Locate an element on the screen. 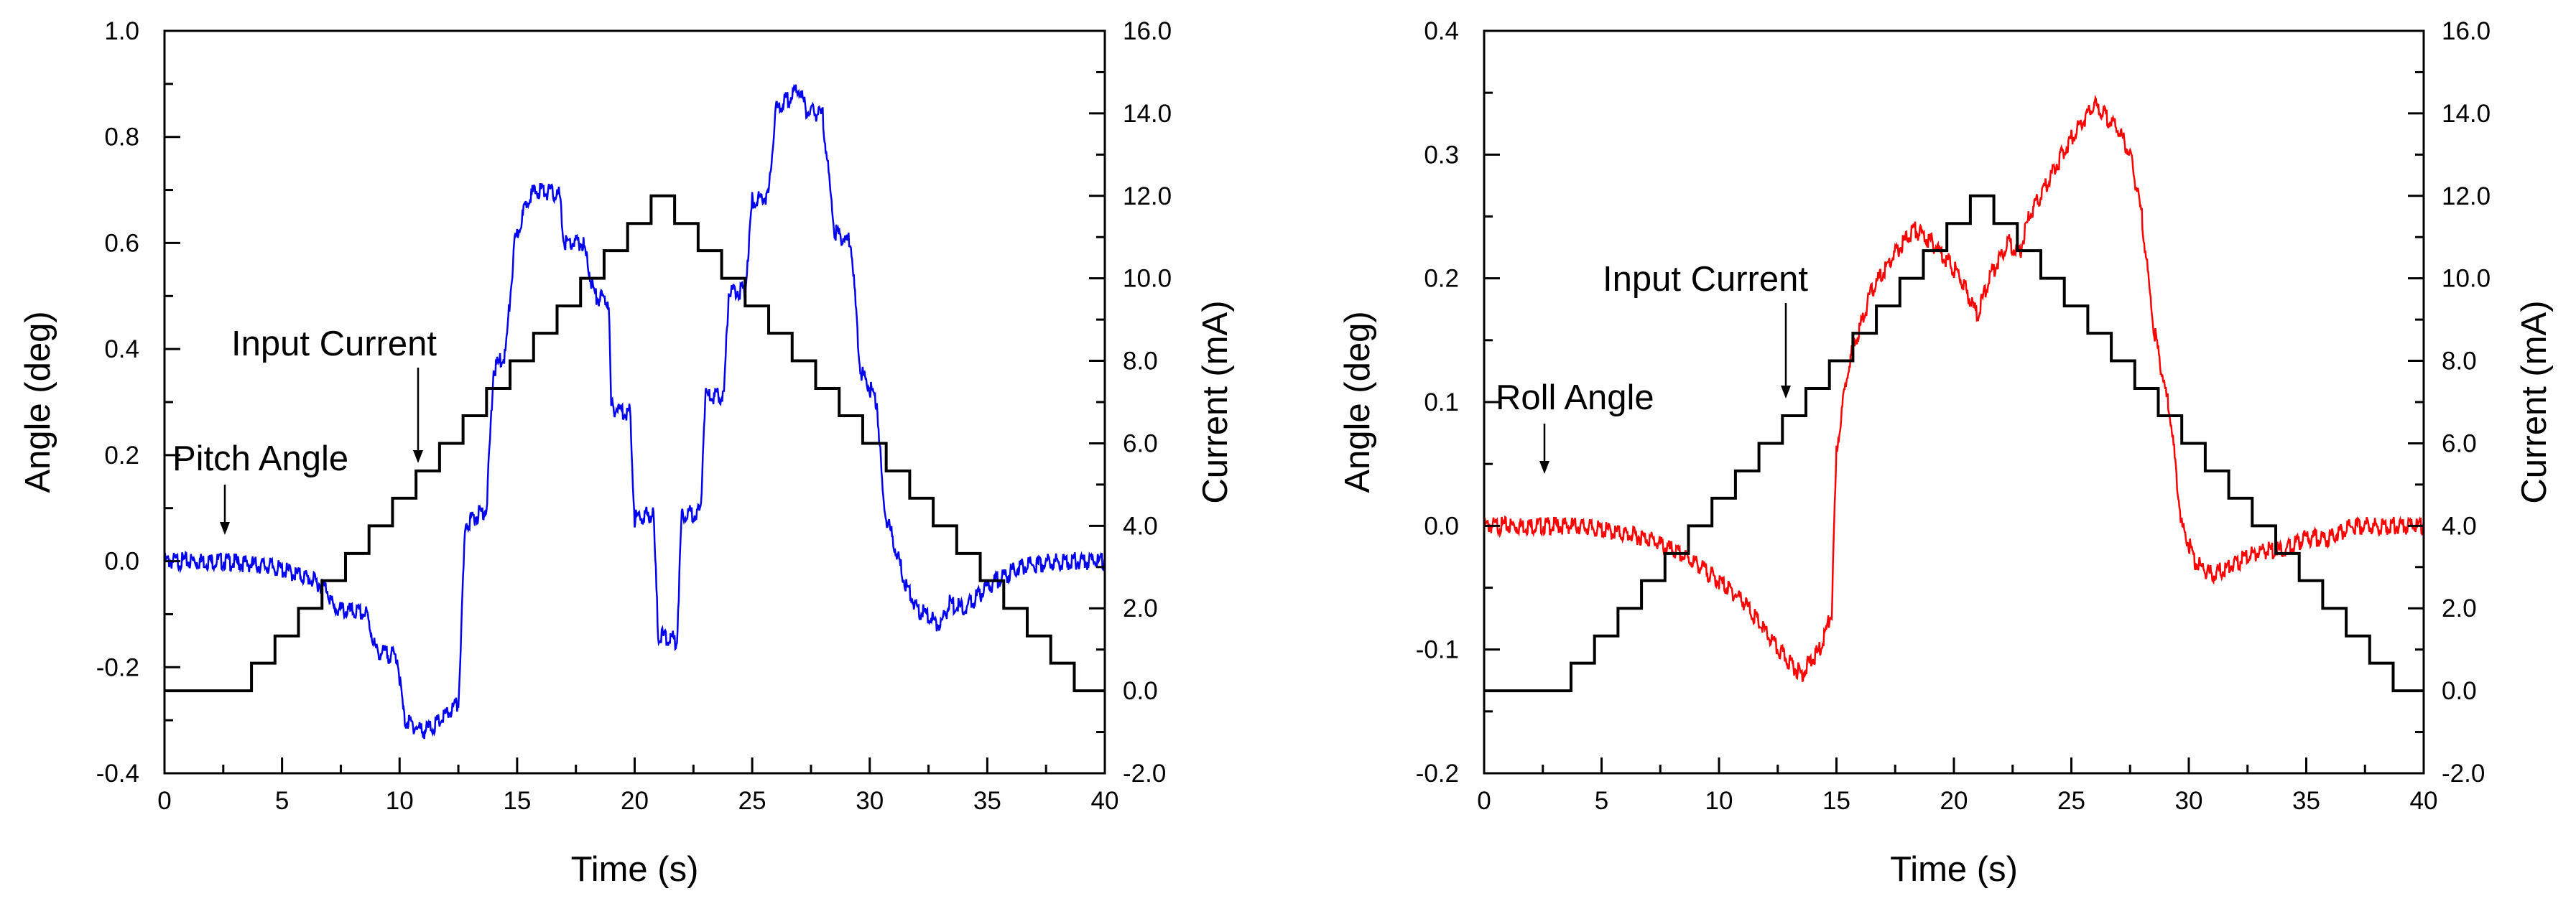 This screenshot has width=2576, height=914. y-tick-label: 0.6 is located at coordinates (121, 243).